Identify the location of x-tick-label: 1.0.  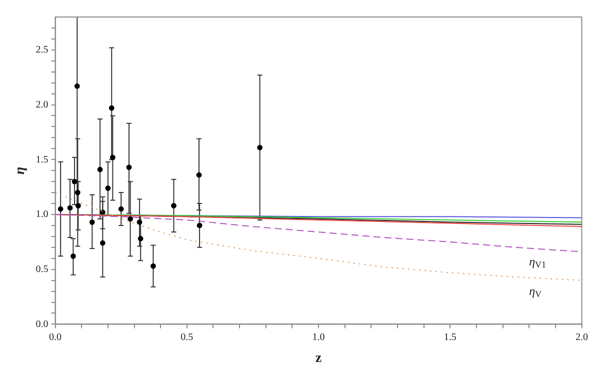
(318, 337).